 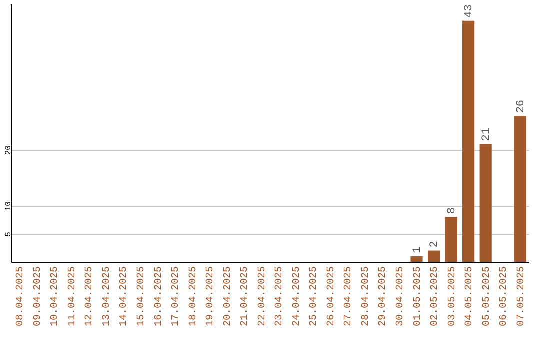 I want to click on x-tick-label: 25.04.2025, so click(x=314, y=296).